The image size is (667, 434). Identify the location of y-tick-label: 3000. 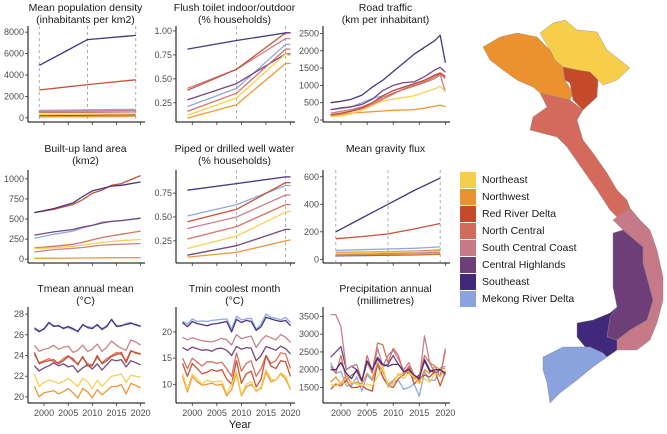
(309, 334).